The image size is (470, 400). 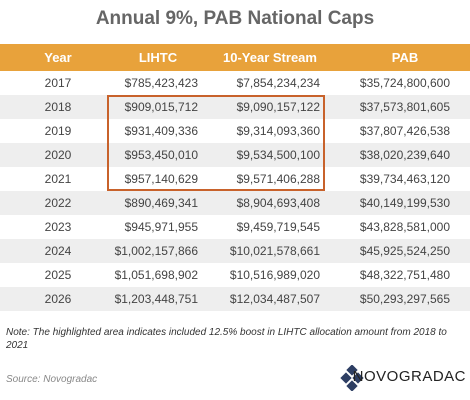 I want to click on value-cell: $957,140,629, so click(x=161, y=179).